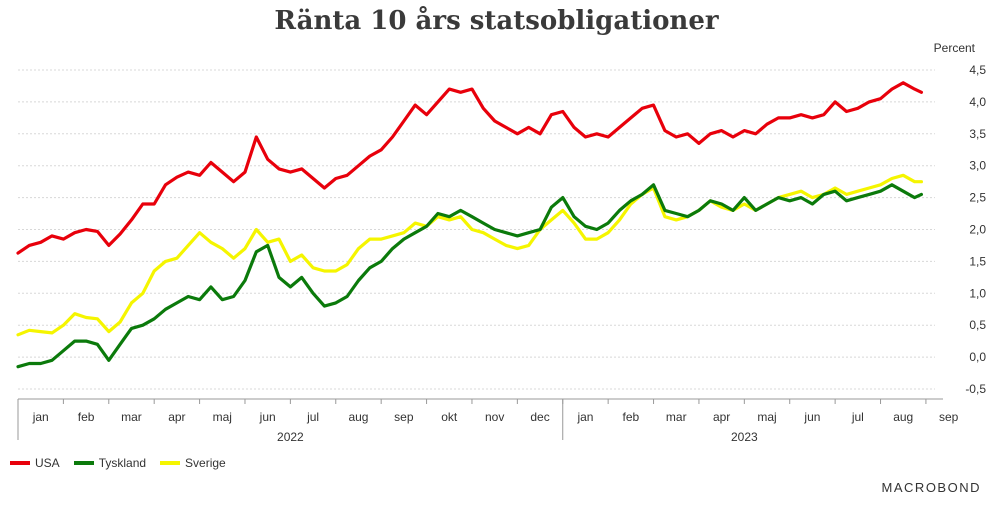  Describe the element at coordinates (977, 166) in the screenshot. I see `y-tick-label: 3,0` at that location.